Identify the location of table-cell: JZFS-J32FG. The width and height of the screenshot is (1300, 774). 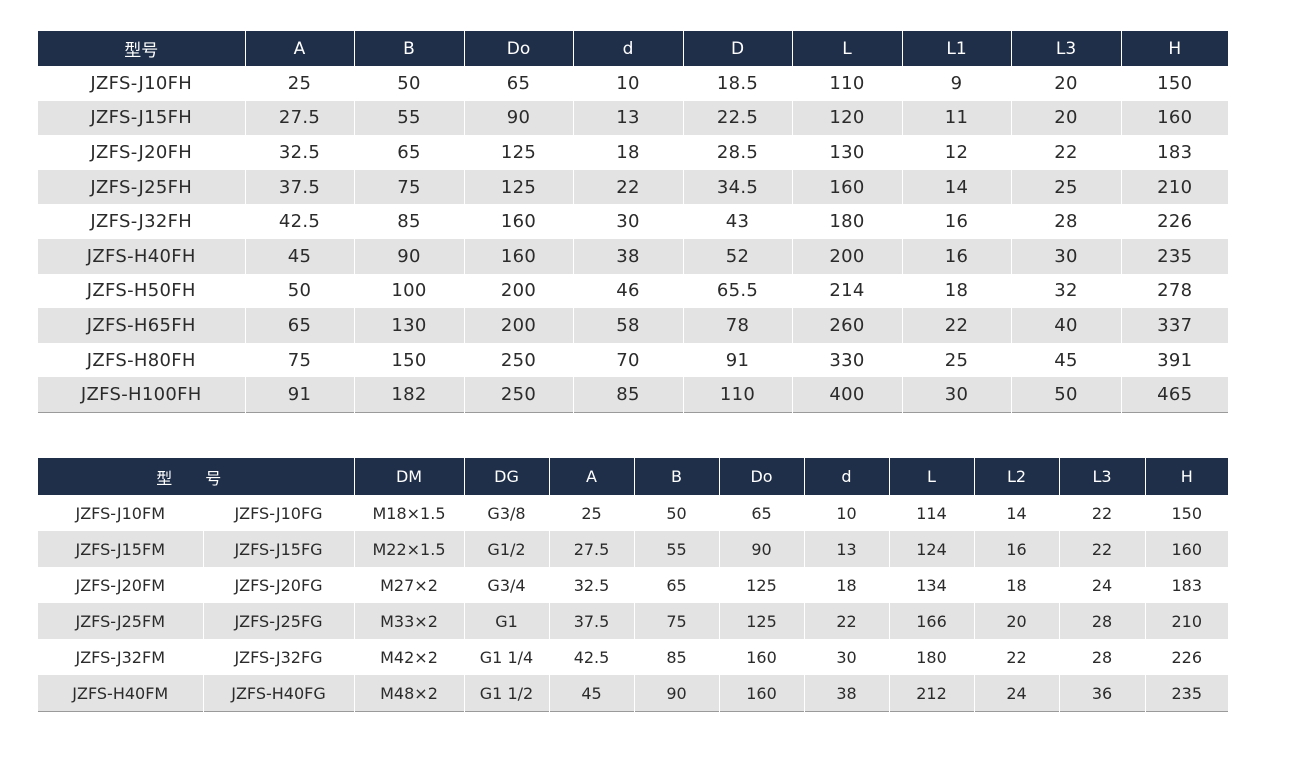
(279, 657).